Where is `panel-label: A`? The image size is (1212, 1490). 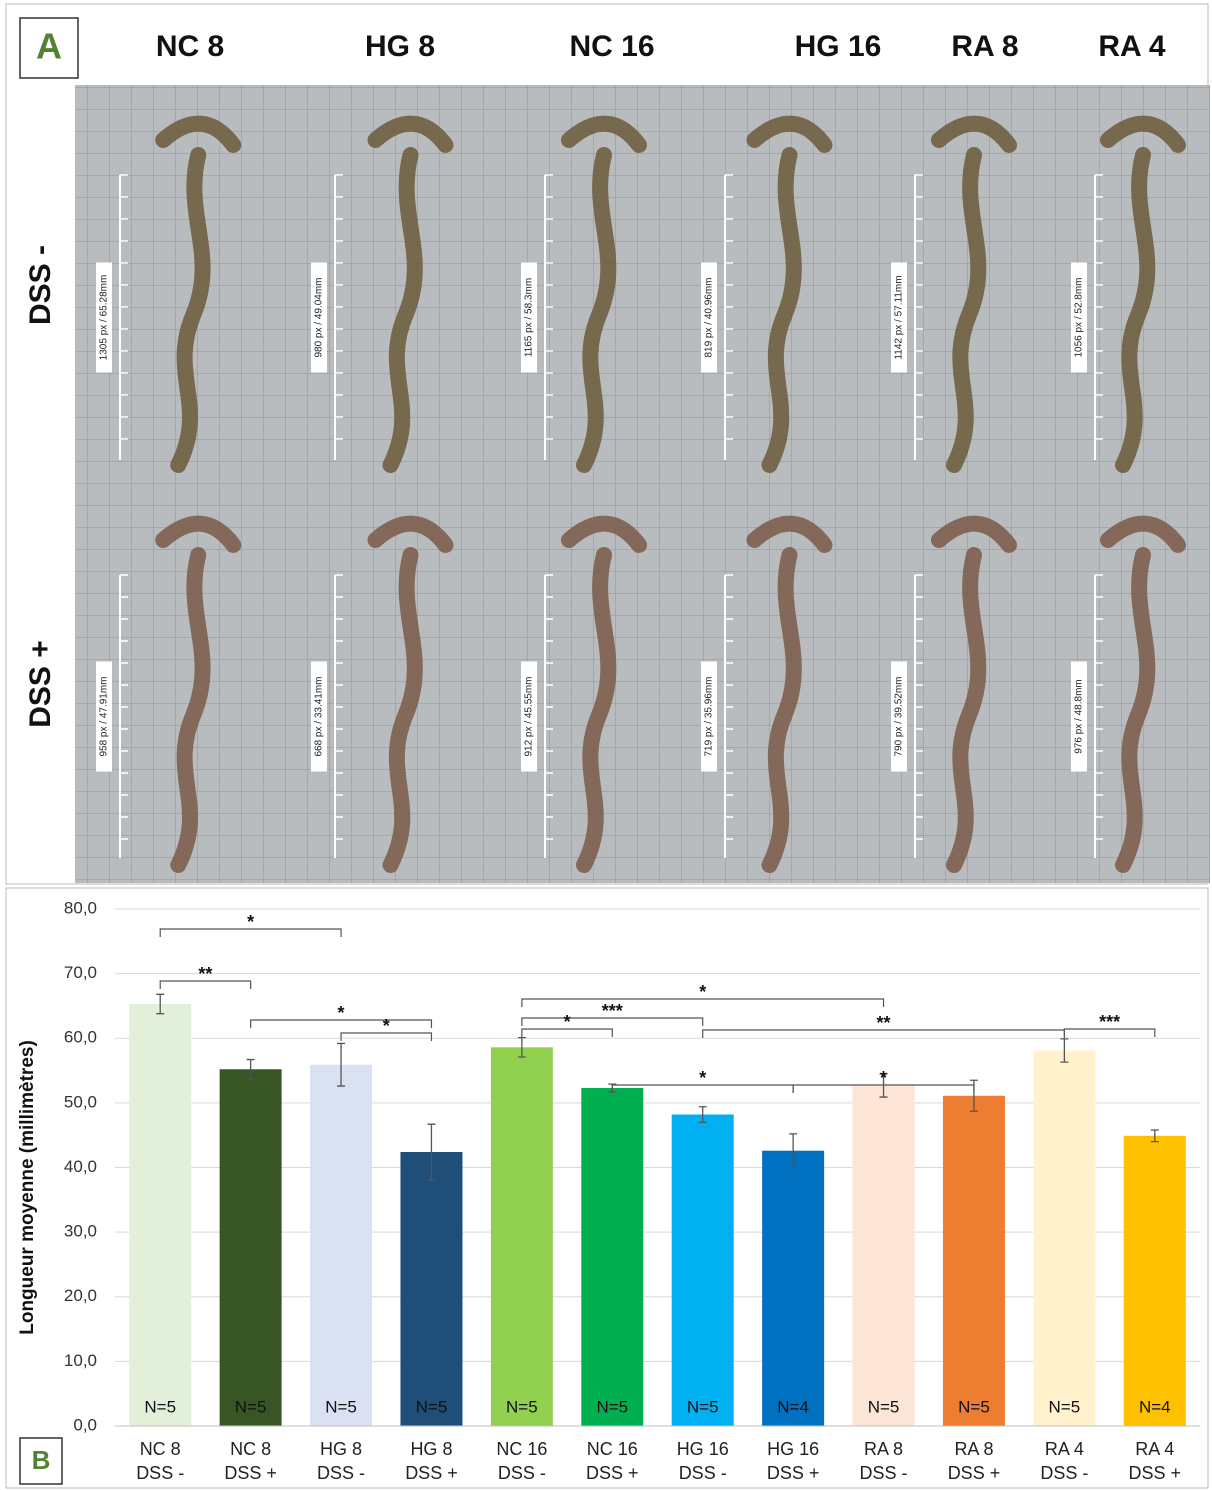 panel-label: A is located at coordinates (49, 46).